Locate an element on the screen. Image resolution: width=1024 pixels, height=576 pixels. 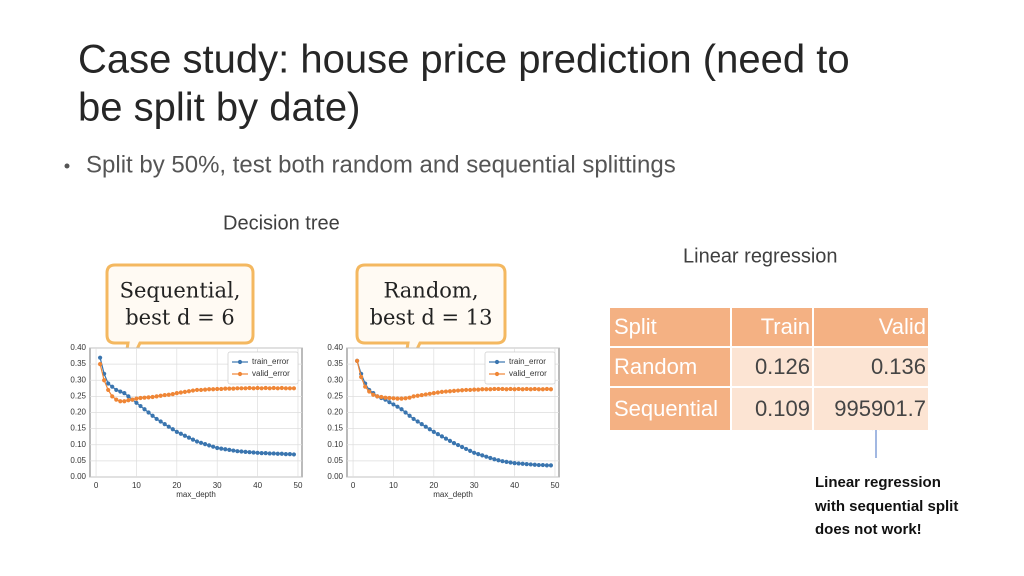
y-tick-label: 0.10 is located at coordinates (78, 444).